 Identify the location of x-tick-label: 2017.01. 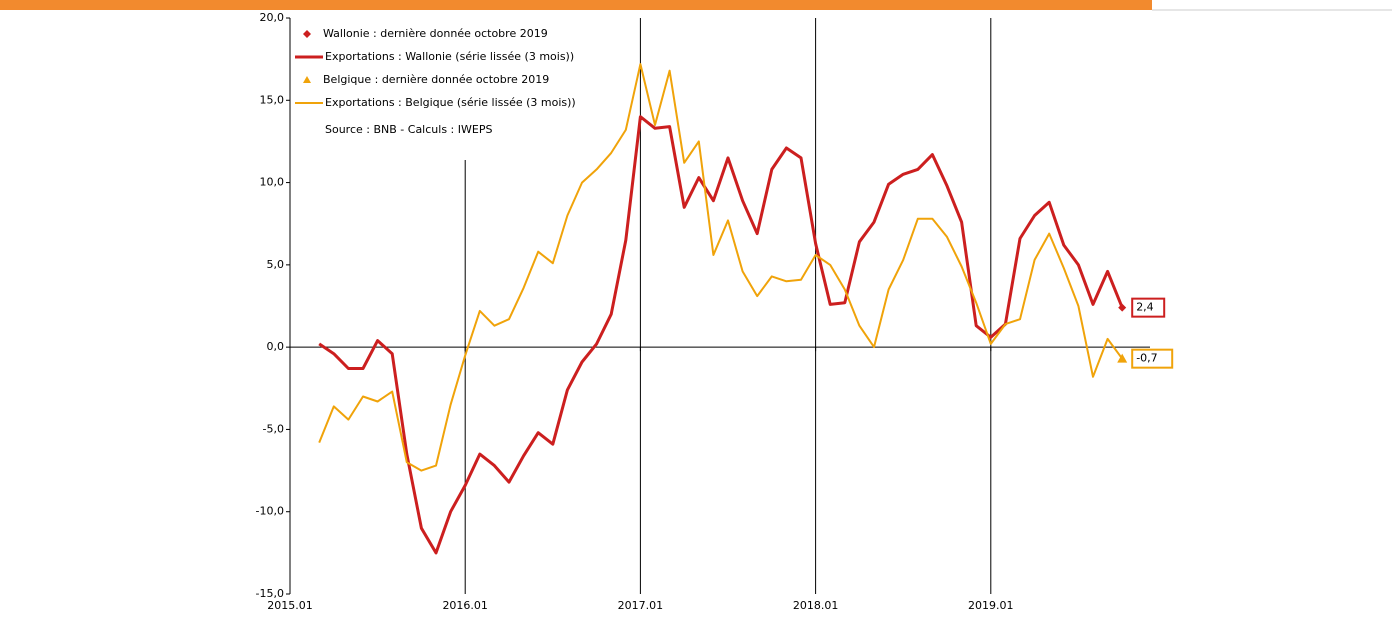
(641, 605).